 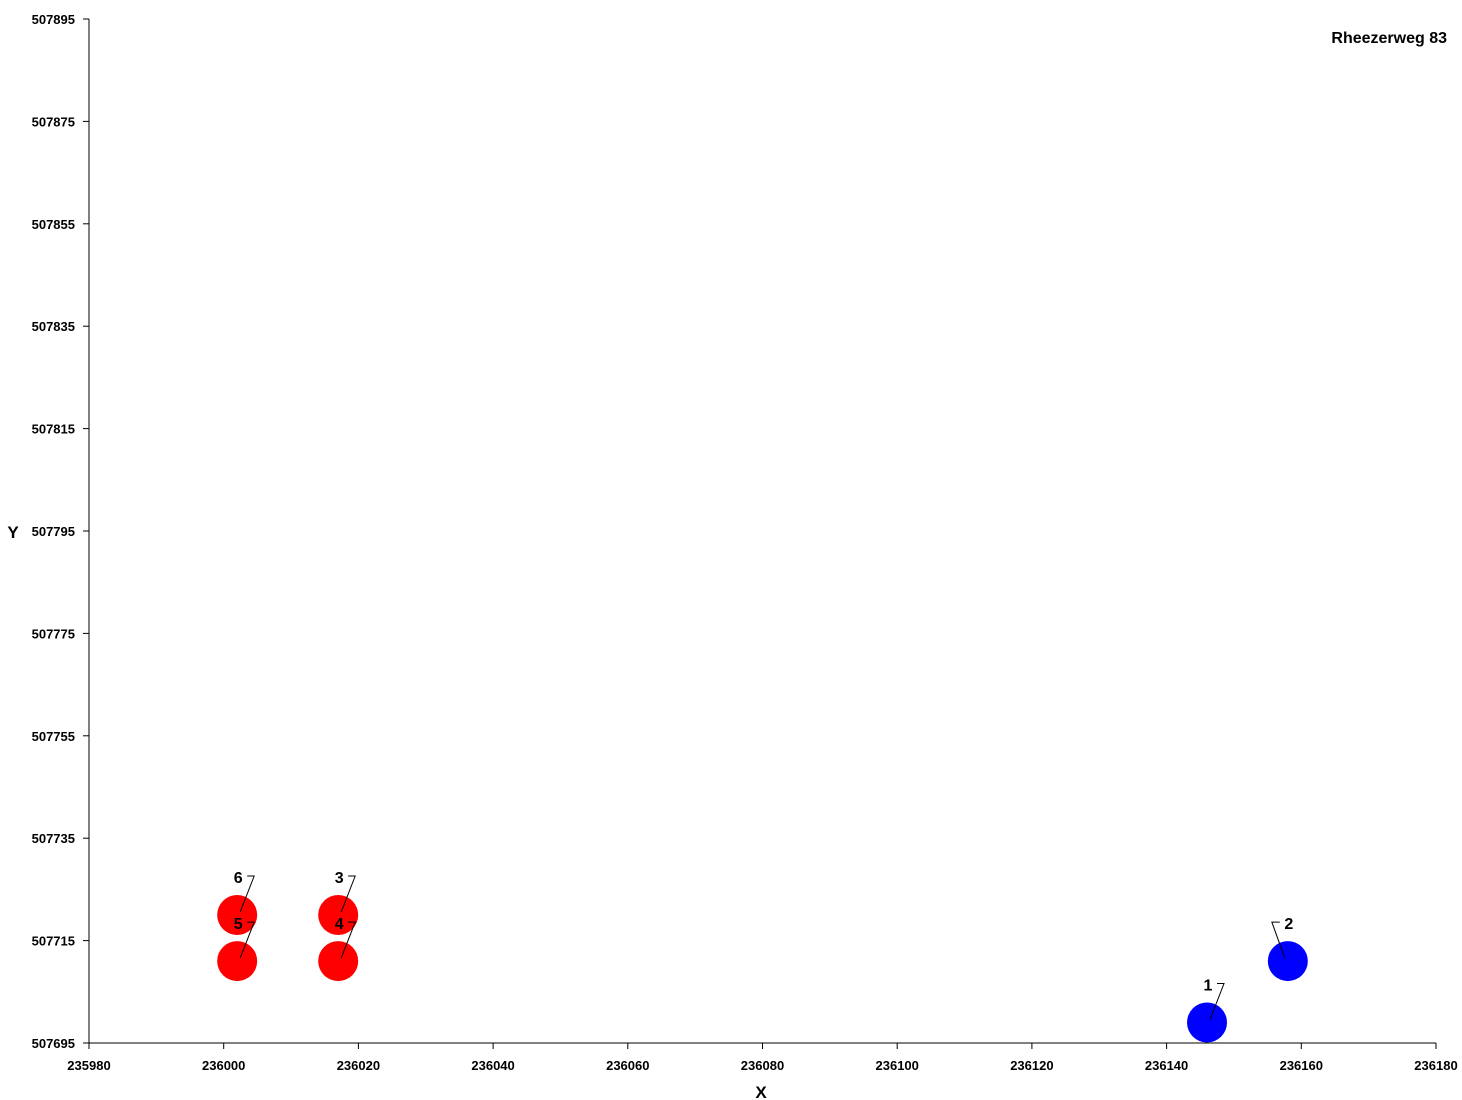 I want to click on point-label-5: 5, so click(x=238, y=924).